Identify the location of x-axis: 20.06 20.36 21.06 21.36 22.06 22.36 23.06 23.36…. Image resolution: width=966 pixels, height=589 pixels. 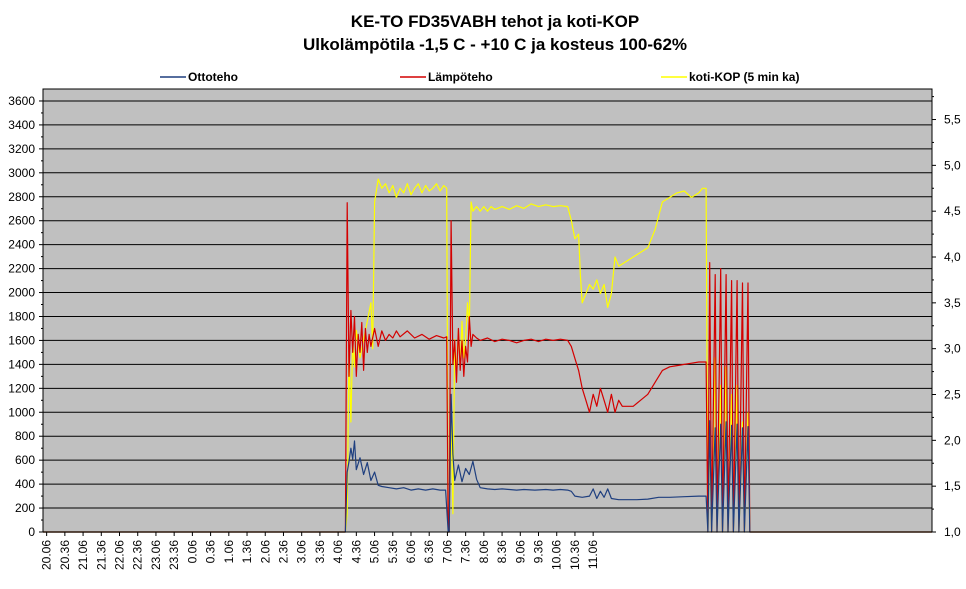
(320, 551).